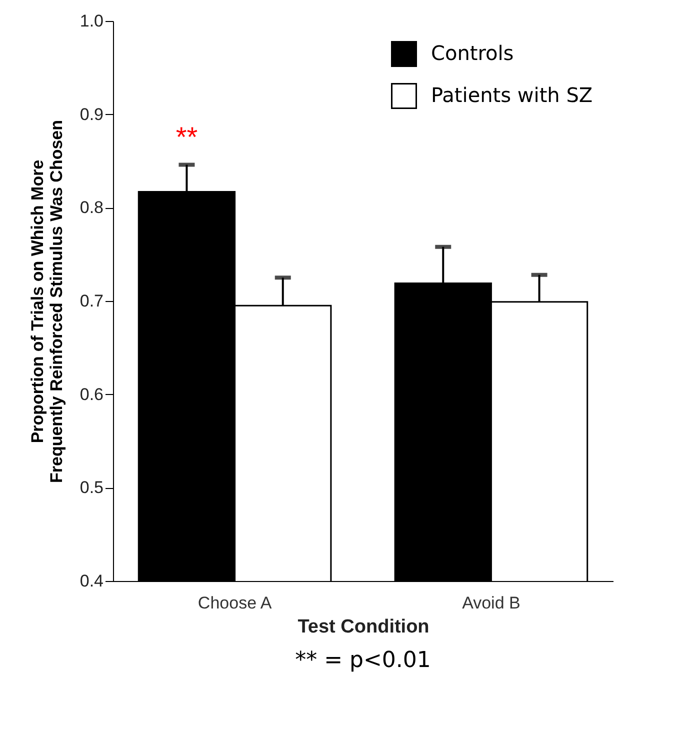  What do you see at coordinates (47, 302) in the screenshot?
I see `y-axis-title: Proportion of Trials on Which More Frequently Reinforced Stimulus Was Chosen` at bounding box center [47, 302].